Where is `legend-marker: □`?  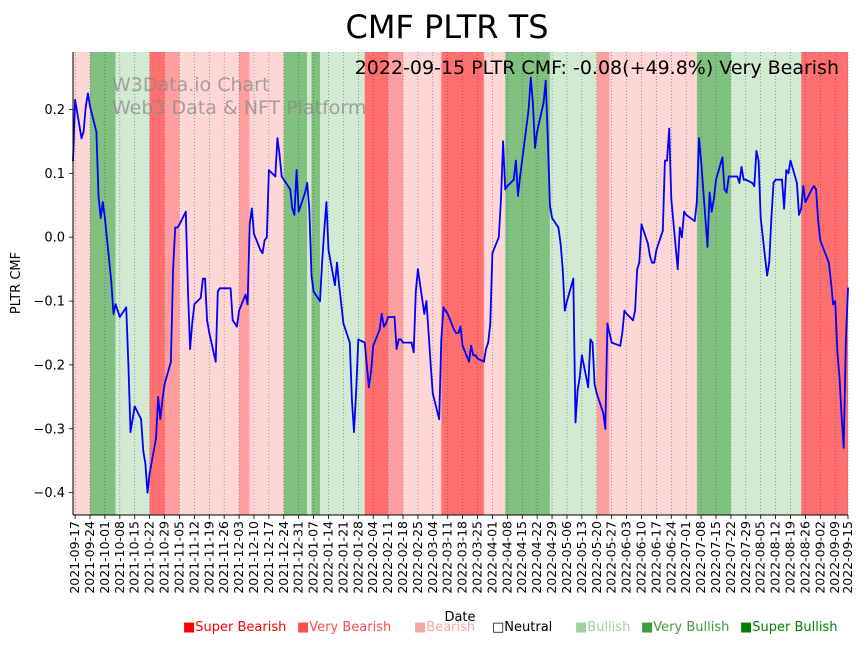
legend-marker: □ is located at coordinates (498, 627).